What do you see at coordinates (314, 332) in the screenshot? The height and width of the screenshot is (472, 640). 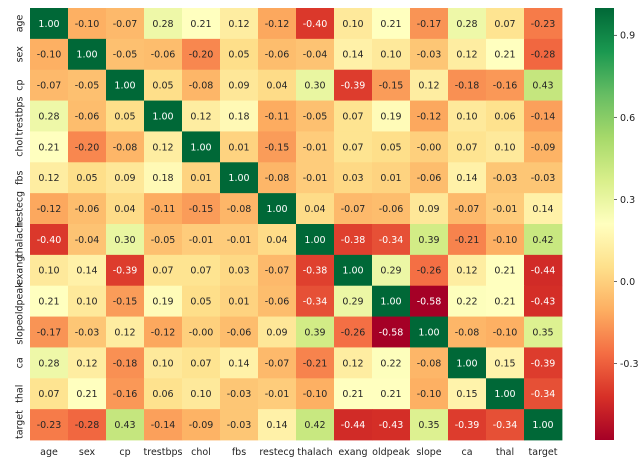 I see `cell-value-label: 0.39` at bounding box center [314, 332].